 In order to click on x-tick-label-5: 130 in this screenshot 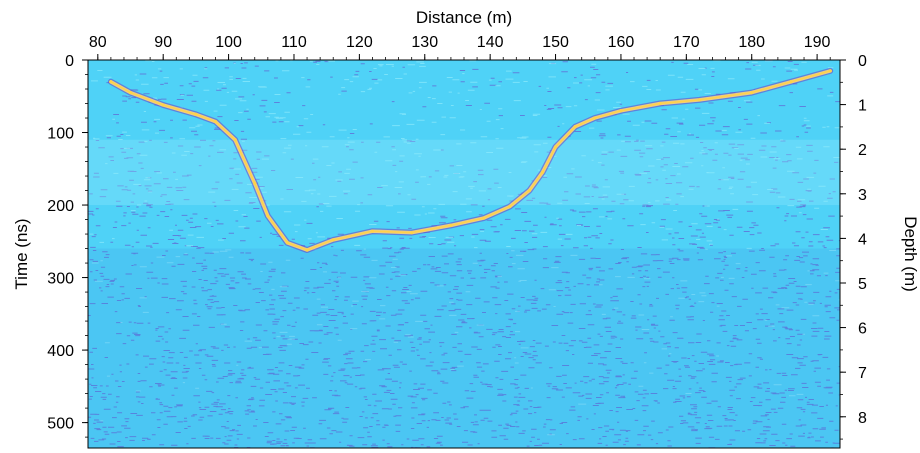, I will do `click(424, 42)`.